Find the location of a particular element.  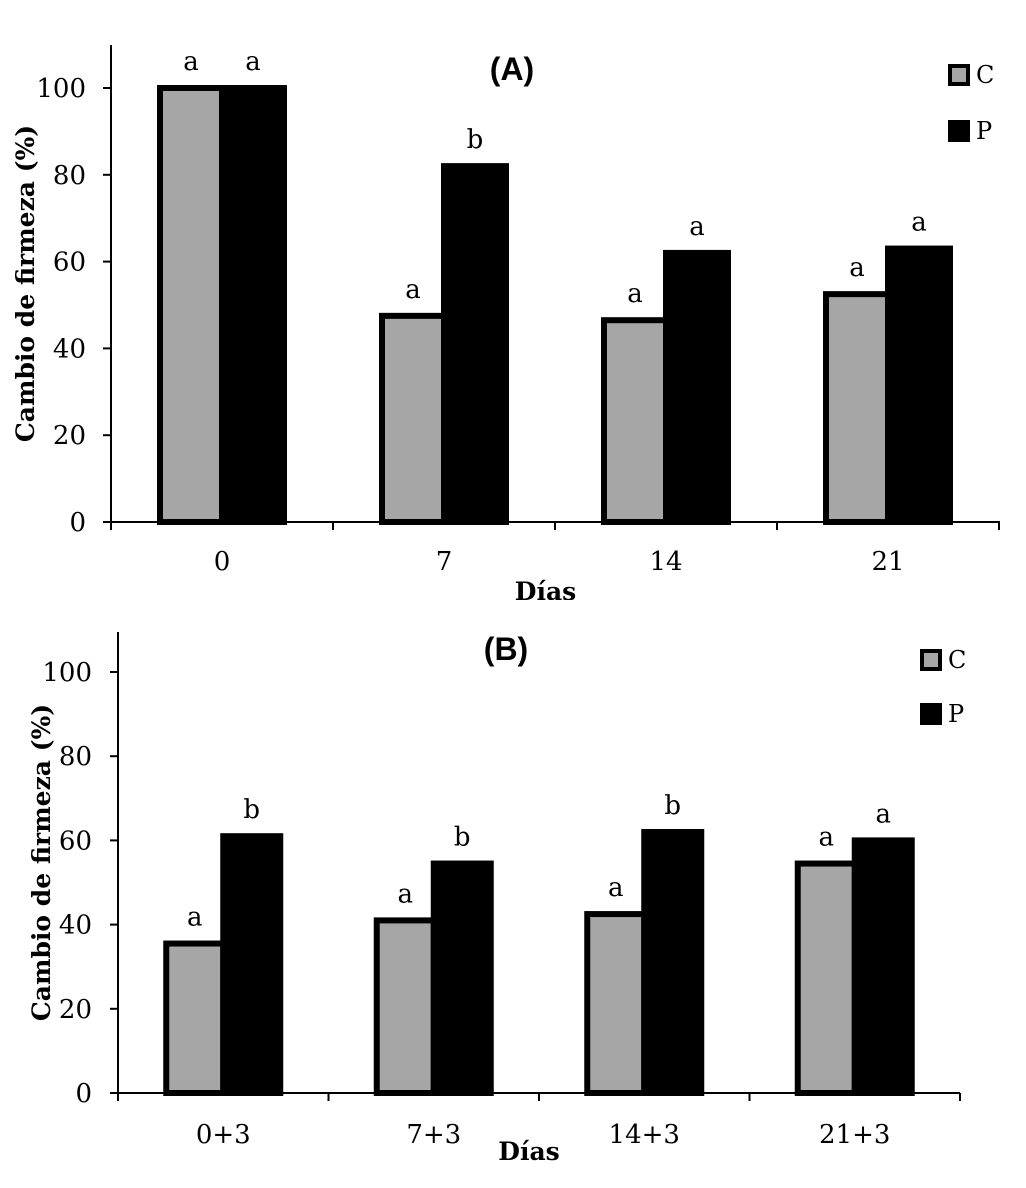

bar-p-14+3 is located at coordinates (673, 962).